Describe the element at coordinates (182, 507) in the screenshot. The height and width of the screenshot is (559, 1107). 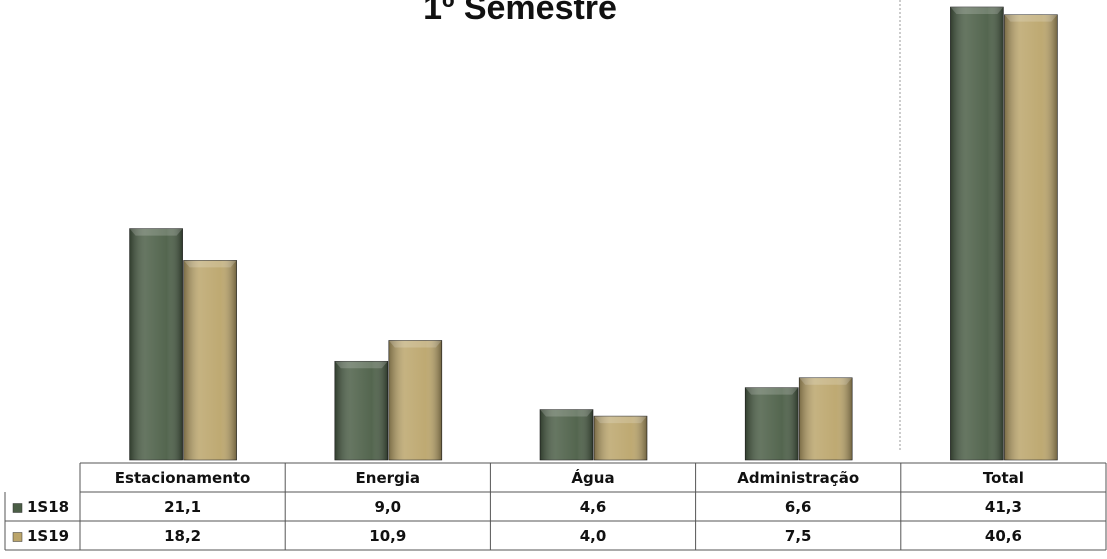
I see `value-label: 21,1` at that location.